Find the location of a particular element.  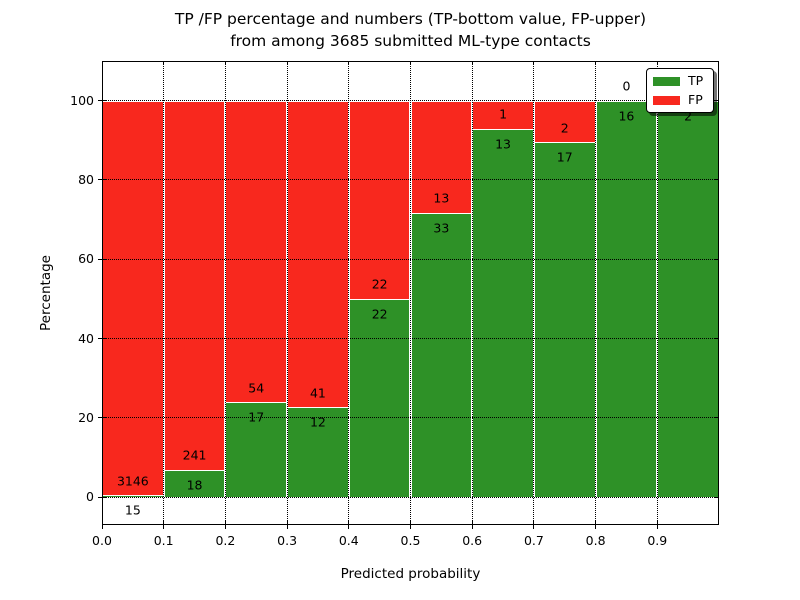

x-tick-label: 0.3 is located at coordinates (287, 540).